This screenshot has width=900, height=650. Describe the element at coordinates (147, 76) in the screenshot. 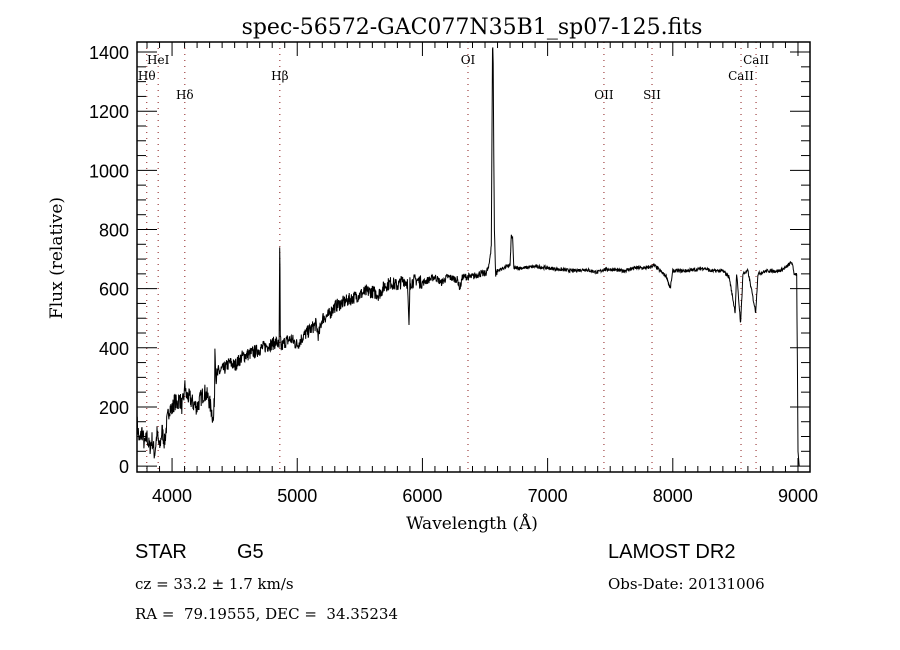

I see `line-marker-label: Hθ` at that location.